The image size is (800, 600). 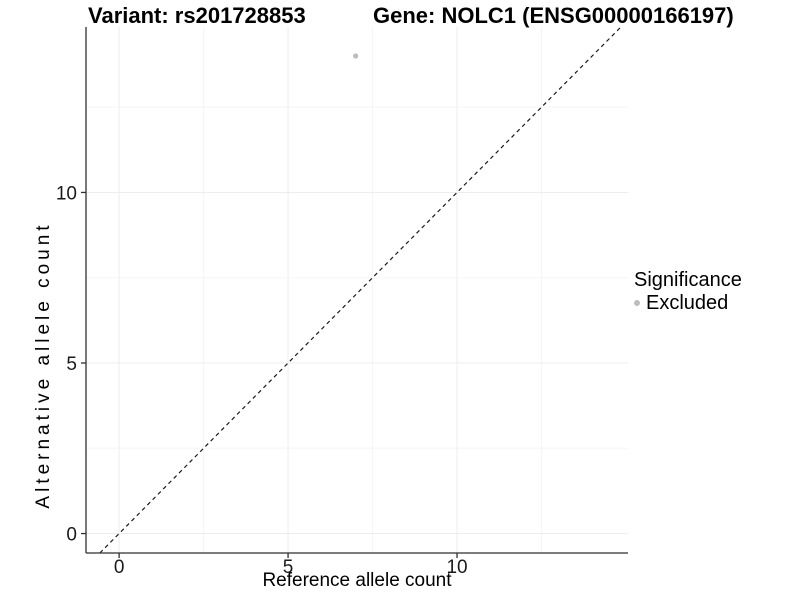 I want to click on legend-item-excluded: Excluded, so click(x=688, y=303).